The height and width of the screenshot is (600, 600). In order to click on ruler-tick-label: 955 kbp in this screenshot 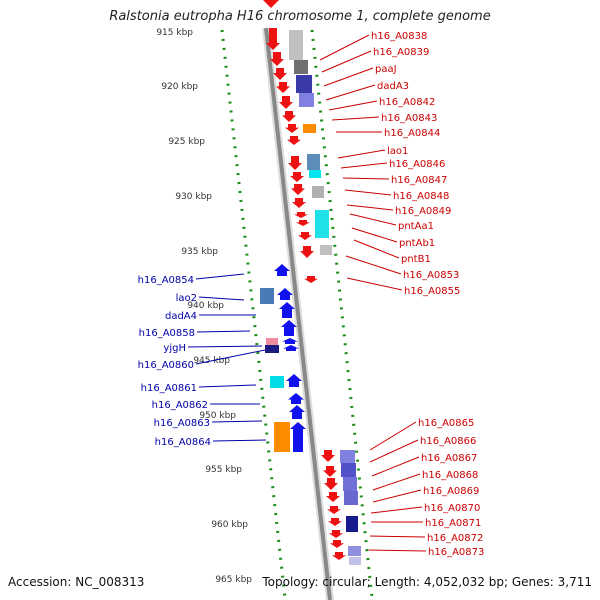, I will do `click(223, 470)`.